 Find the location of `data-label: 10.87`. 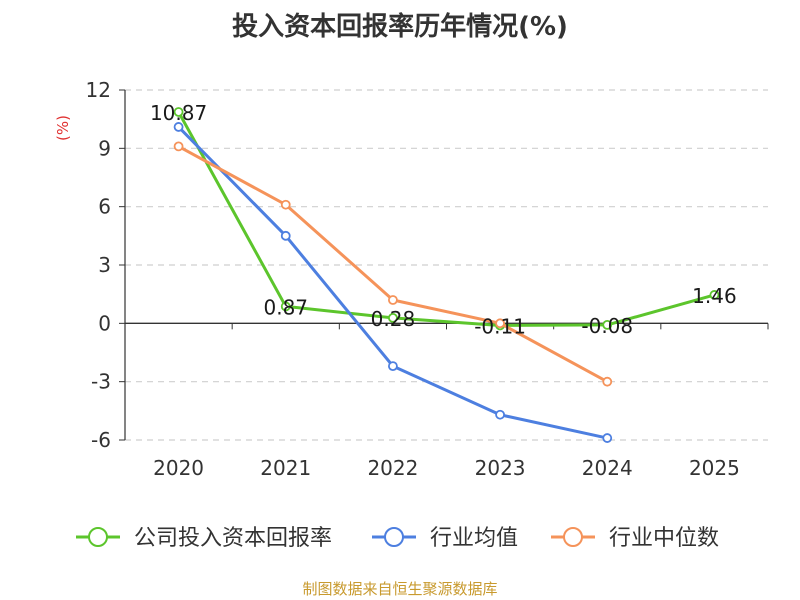

data-label: 10.87 is located at coordinates (178, 113).